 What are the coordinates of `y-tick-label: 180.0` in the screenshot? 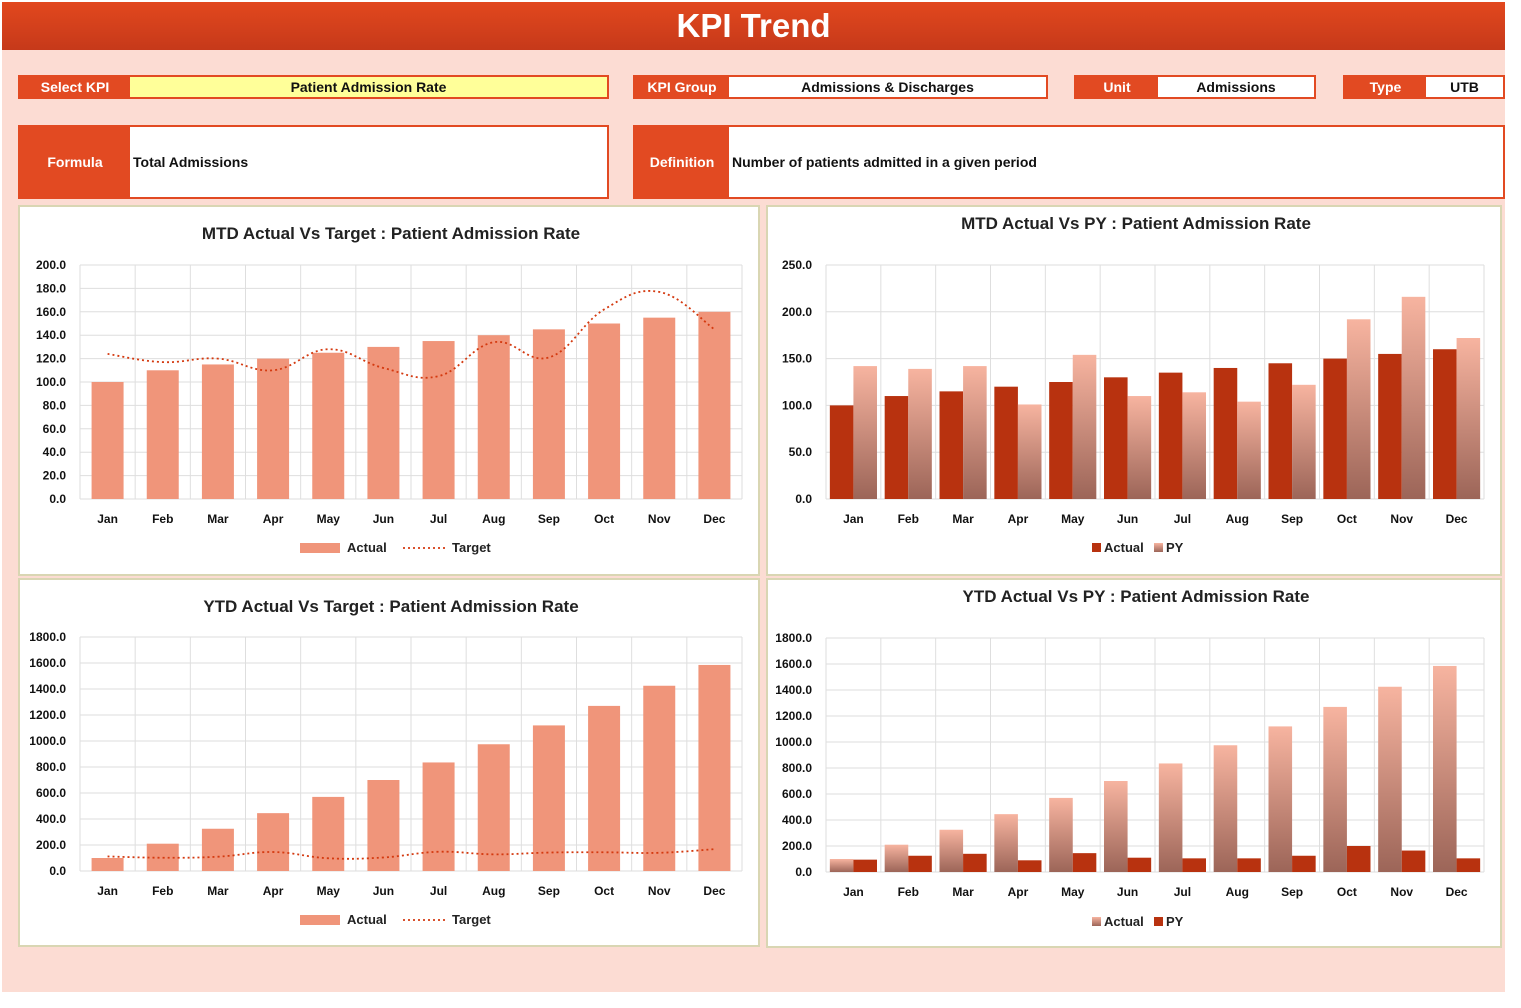 It's located at (51, 288).